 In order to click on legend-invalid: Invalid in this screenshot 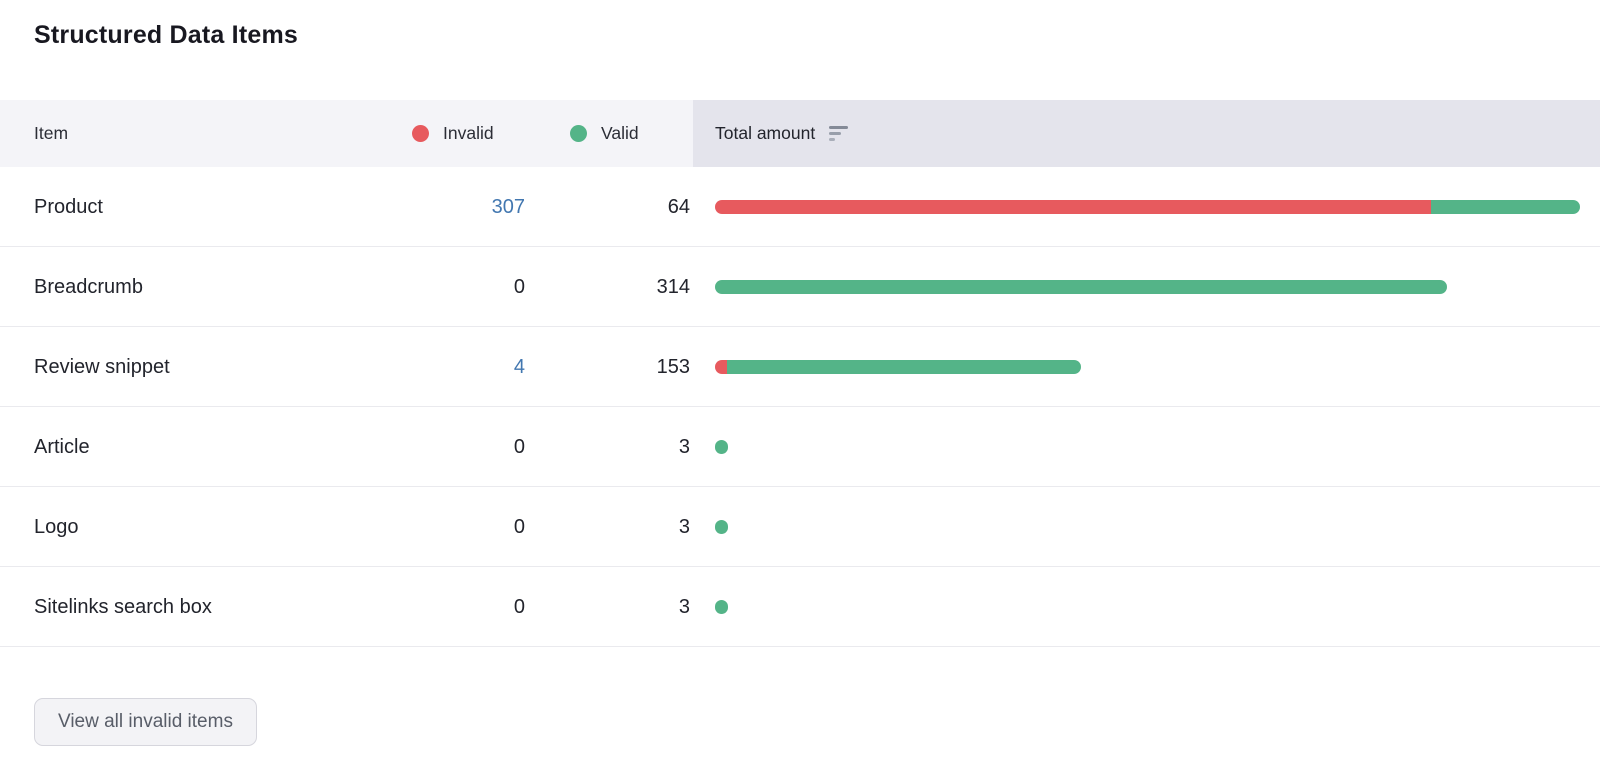, I will do `click(453, 133)`.